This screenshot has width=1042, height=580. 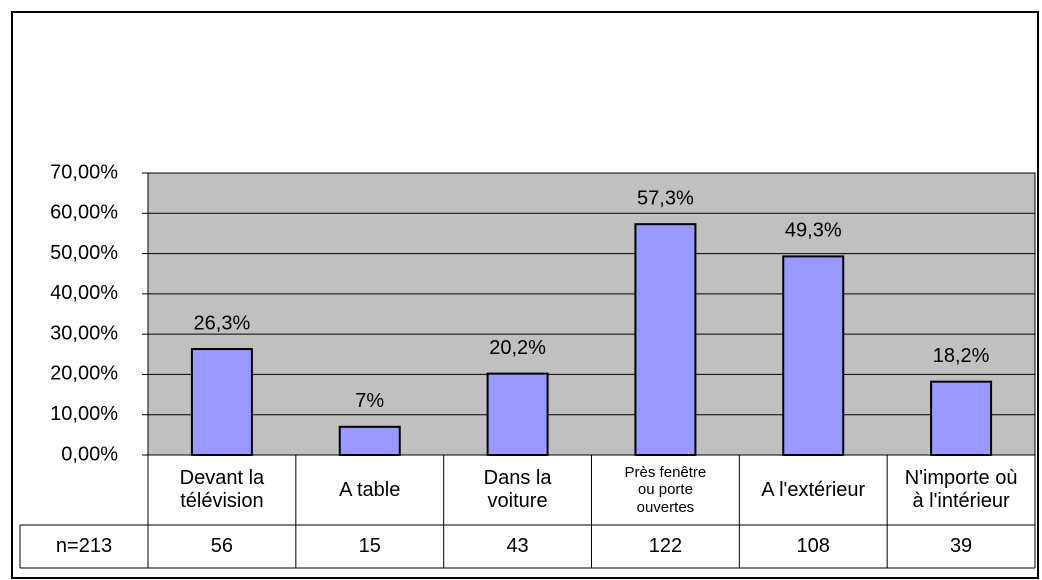 What do you see at coordinates (84, 546) in the screenshot?
I see `count-label: n=213` at bounding box center [84, 546].